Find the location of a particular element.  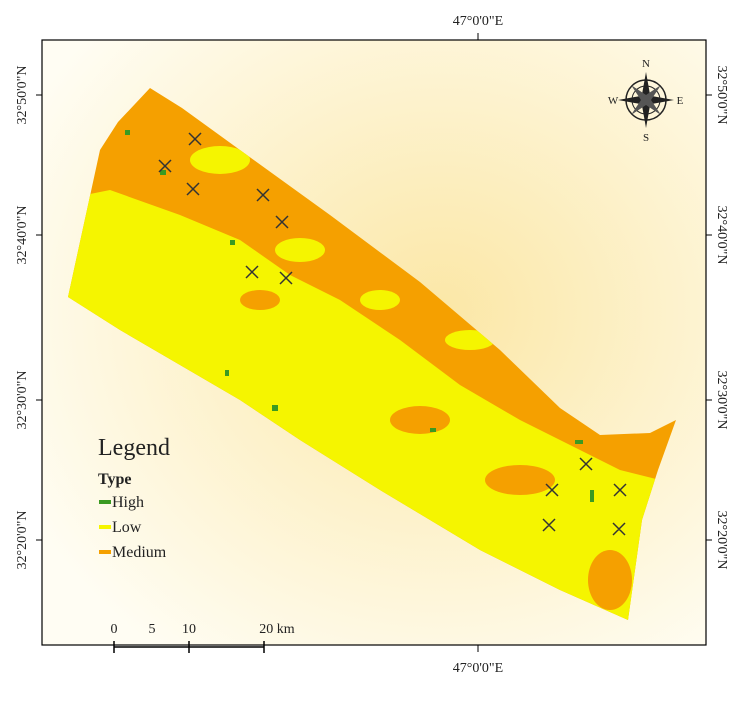

legend-label: Low is located at coordinates (127, 527).